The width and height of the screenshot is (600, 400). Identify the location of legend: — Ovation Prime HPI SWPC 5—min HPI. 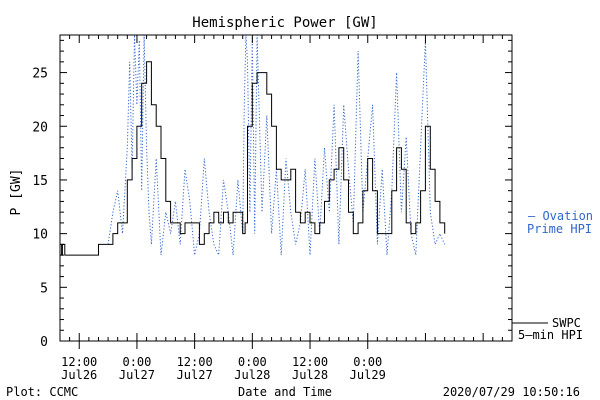
(552, 275).